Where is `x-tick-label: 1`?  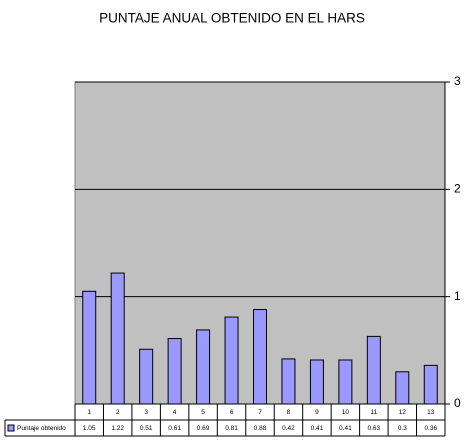
x-tick-label: 1 is located at coordinates (89, 412).